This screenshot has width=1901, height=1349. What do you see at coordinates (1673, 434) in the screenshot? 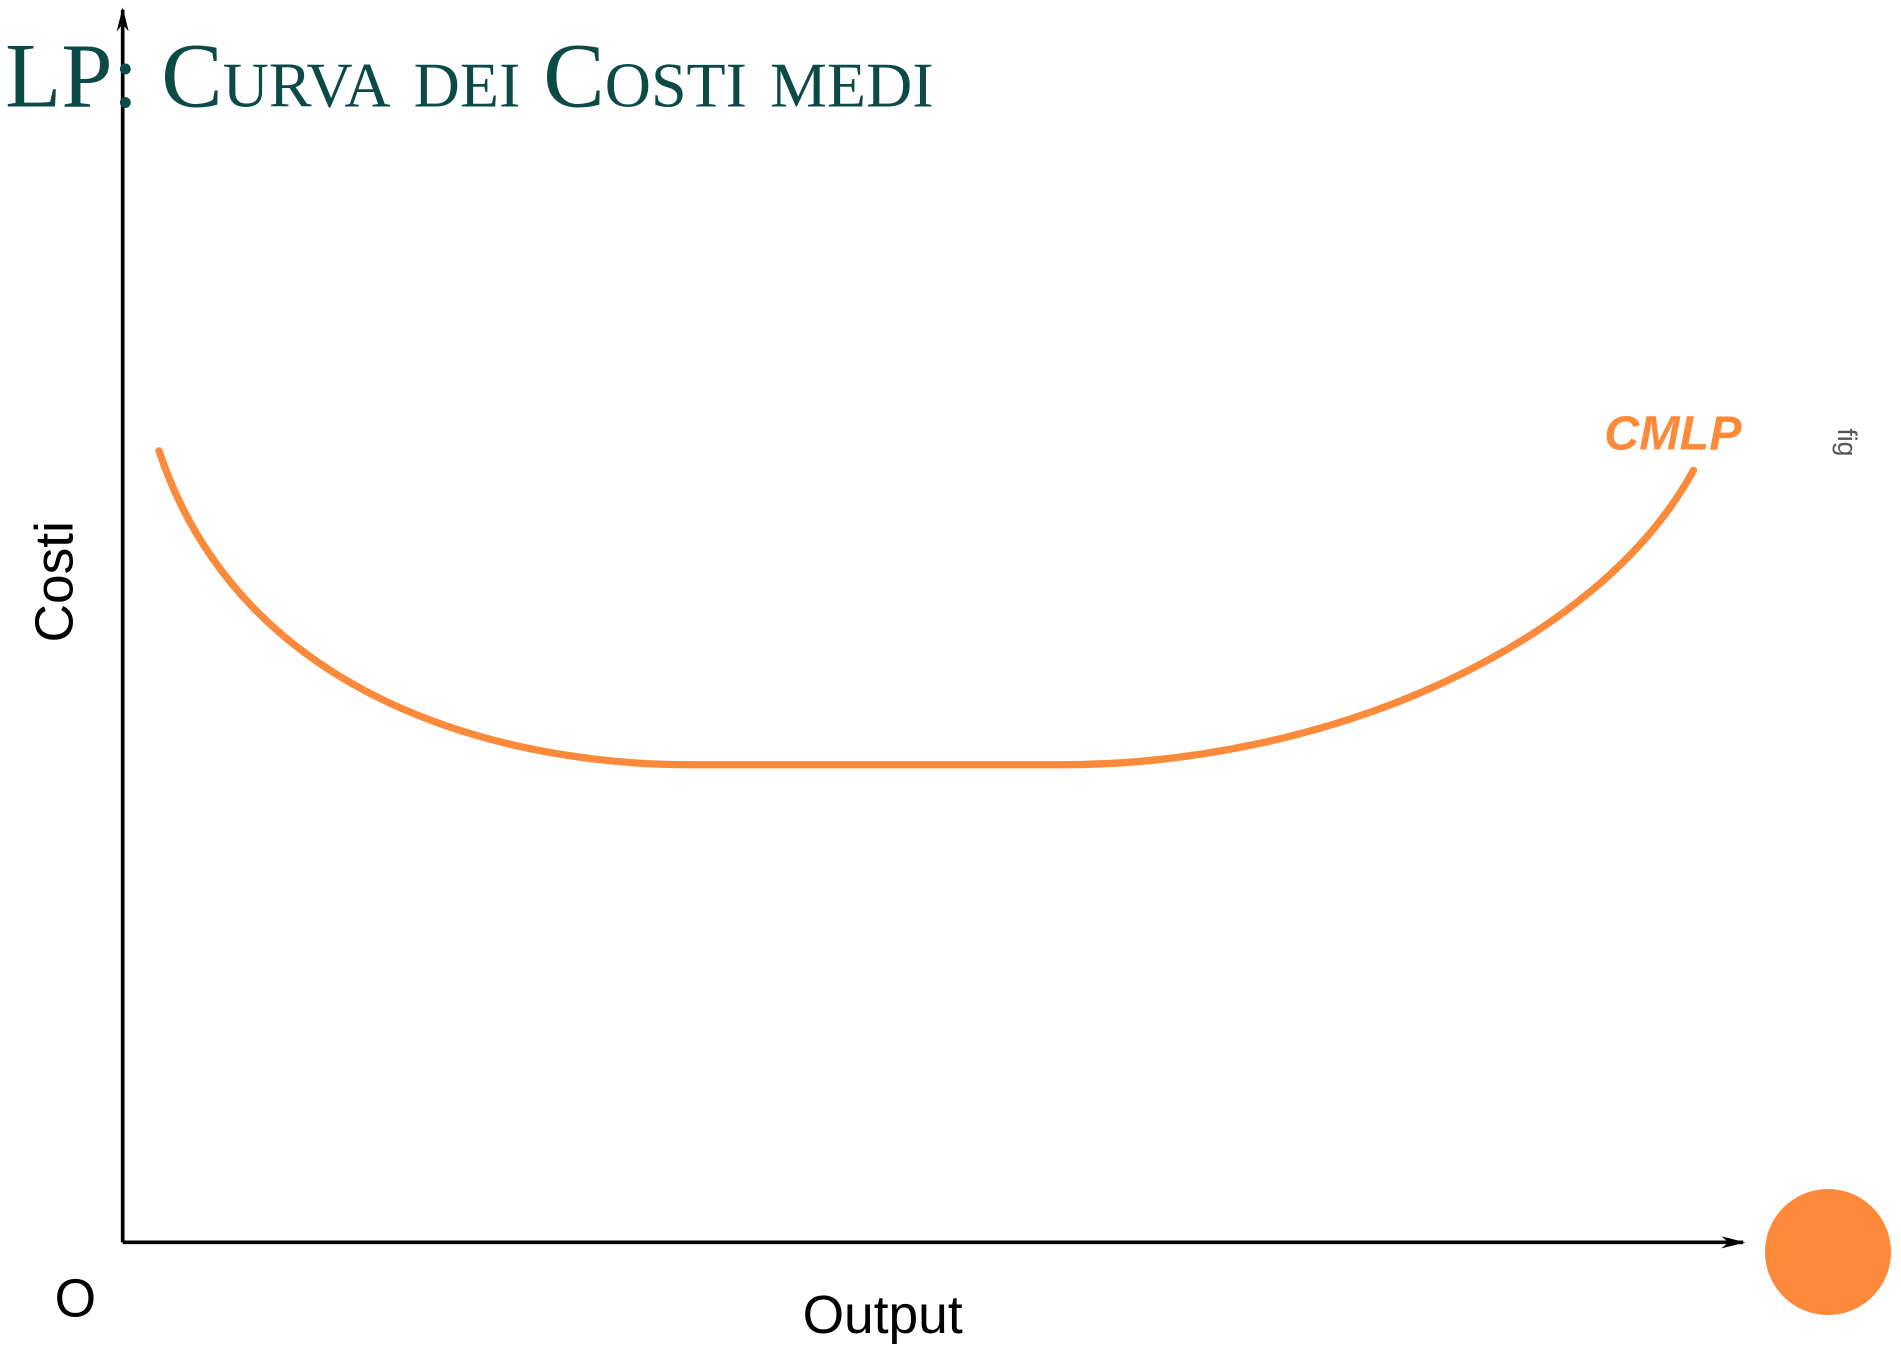
I see `curve-label: CMLP` at bounding box center [1673, 434].